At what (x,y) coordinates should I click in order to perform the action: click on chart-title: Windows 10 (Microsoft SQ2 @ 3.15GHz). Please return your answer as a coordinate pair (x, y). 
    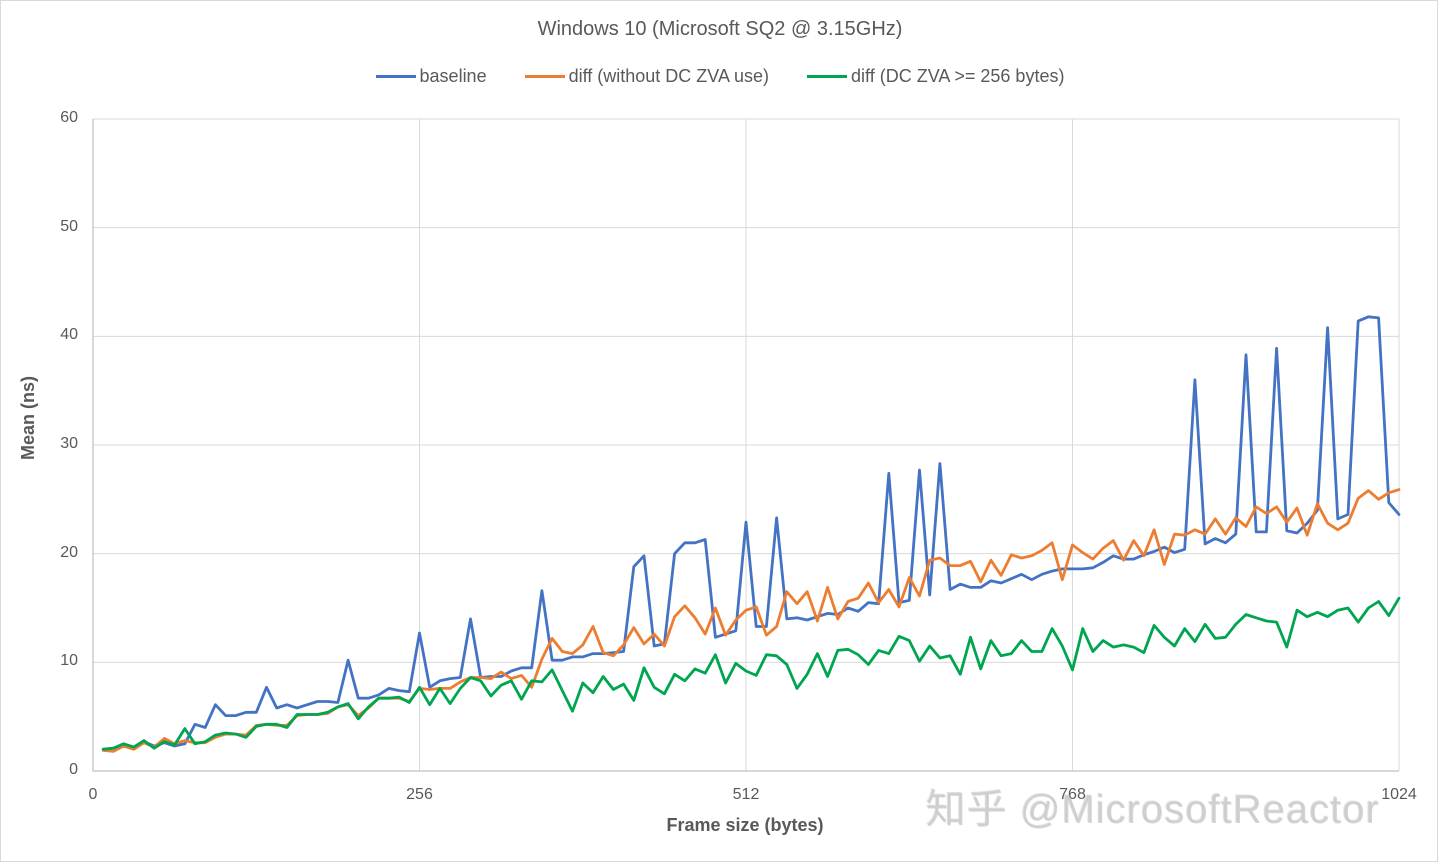
    Looking at the image, I should click on (720, 29).